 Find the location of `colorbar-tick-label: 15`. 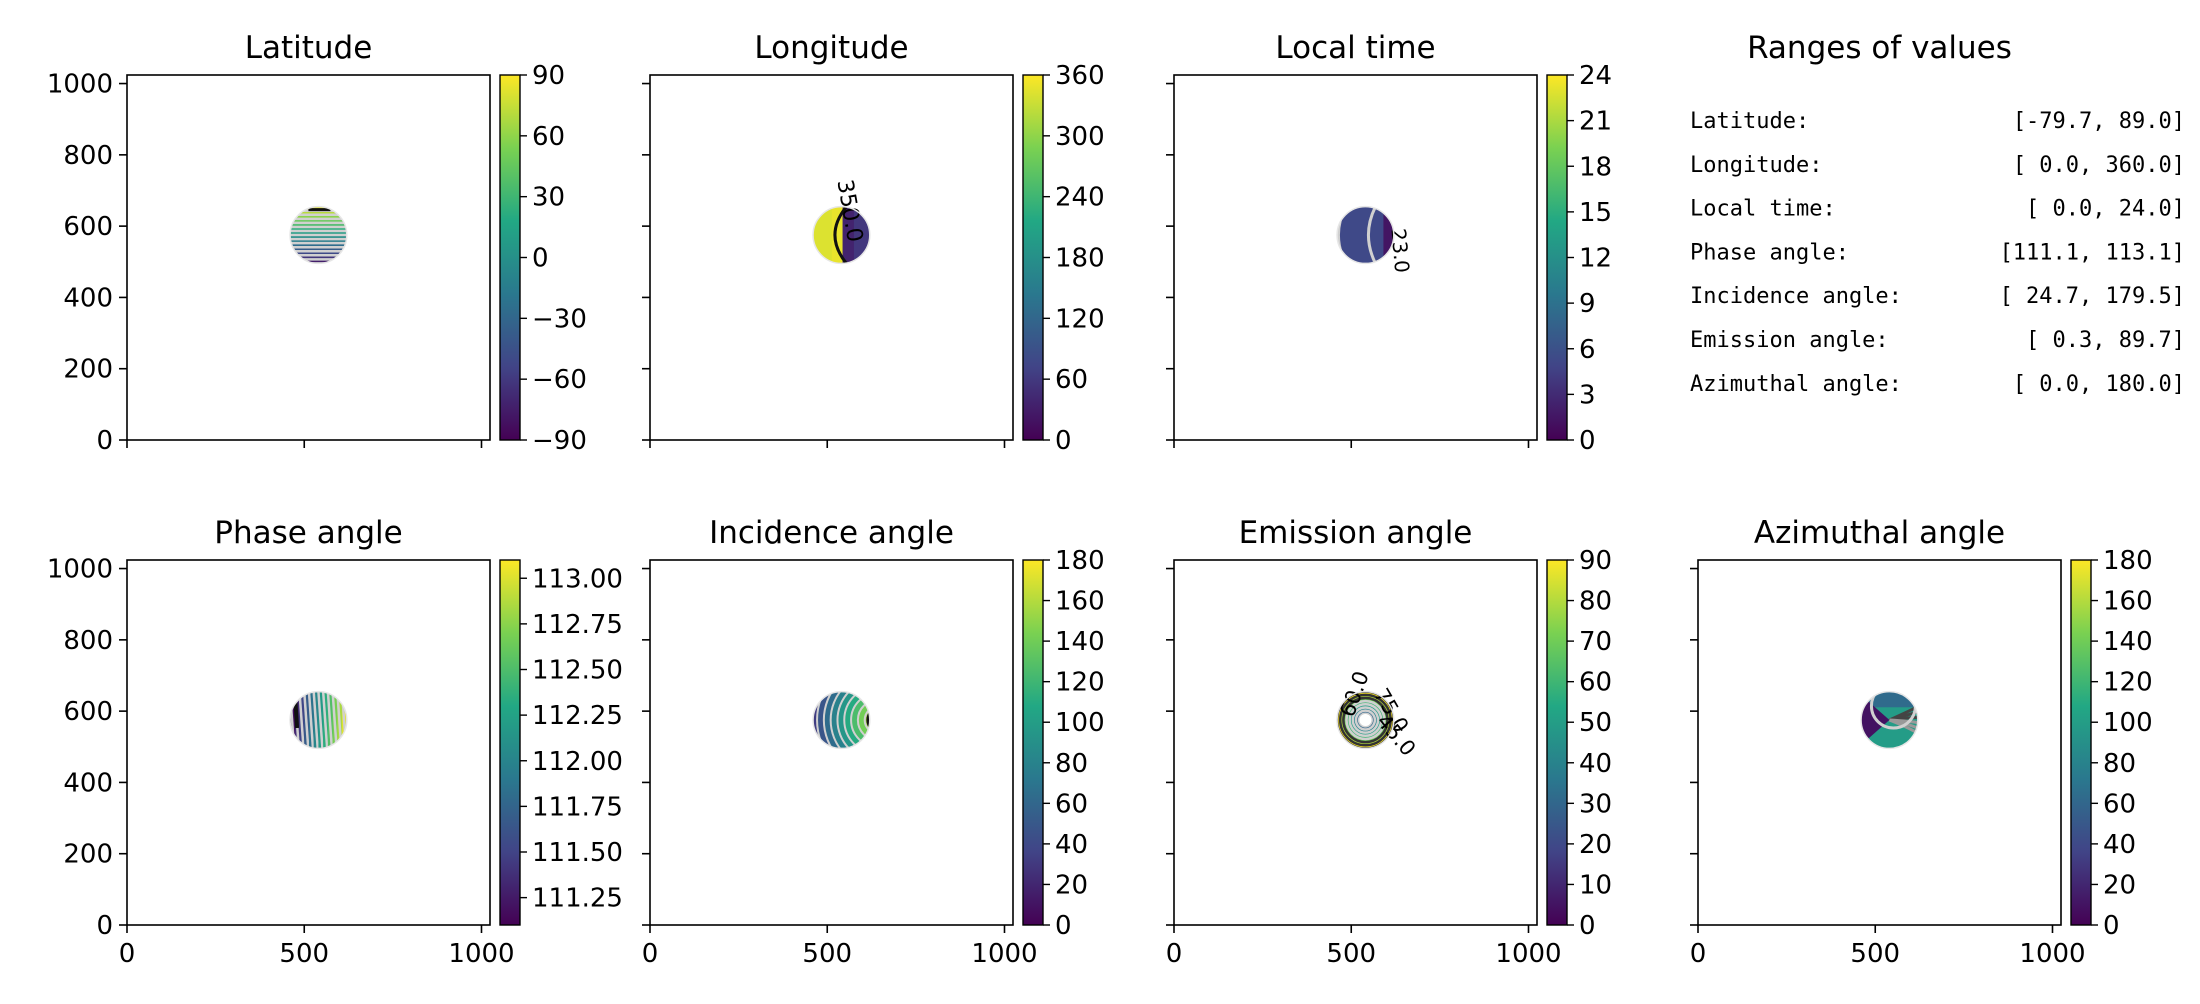

colorbar-tick-label: 15 is located at coordinates (1595, 213).